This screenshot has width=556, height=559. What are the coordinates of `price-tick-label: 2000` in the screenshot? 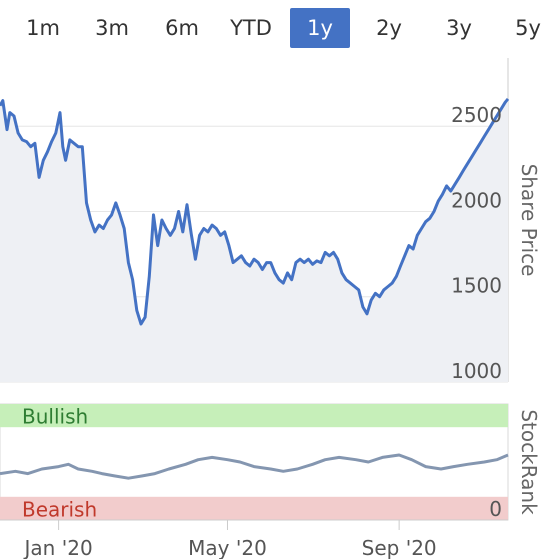 It's located at (476, 200).